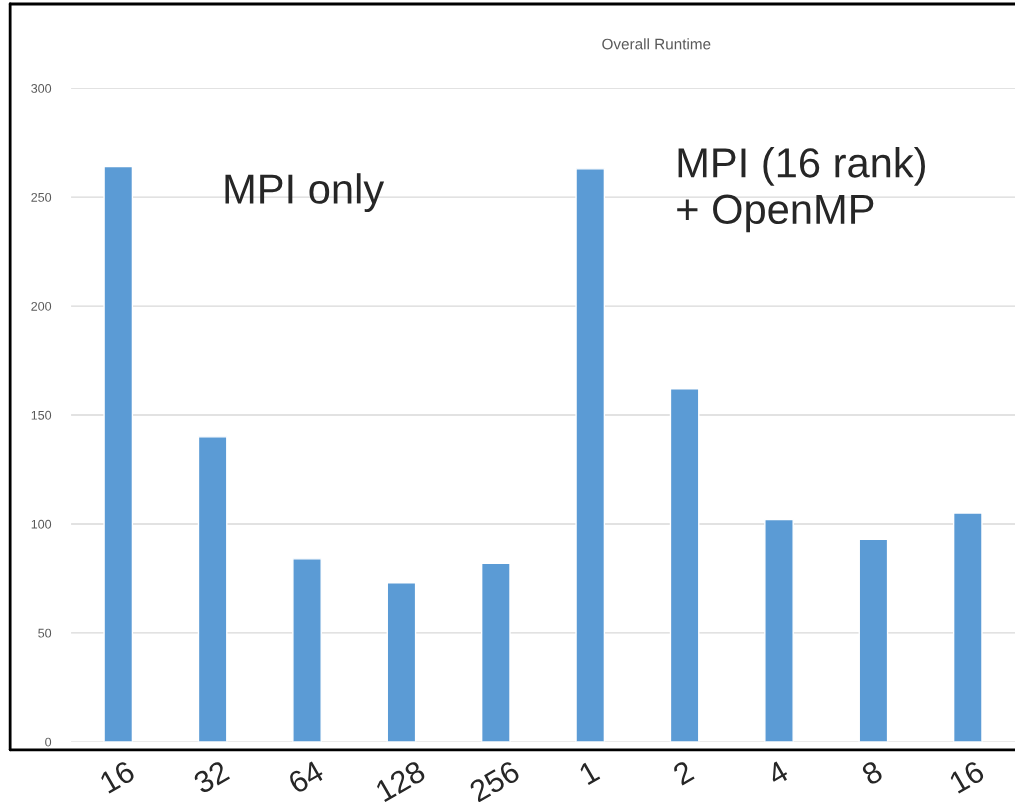 This screenshot has height=802, width=1015. Describe the element at coordinates (211, 777) in the screenshot. I see `x-tick-label: 32` at that location.